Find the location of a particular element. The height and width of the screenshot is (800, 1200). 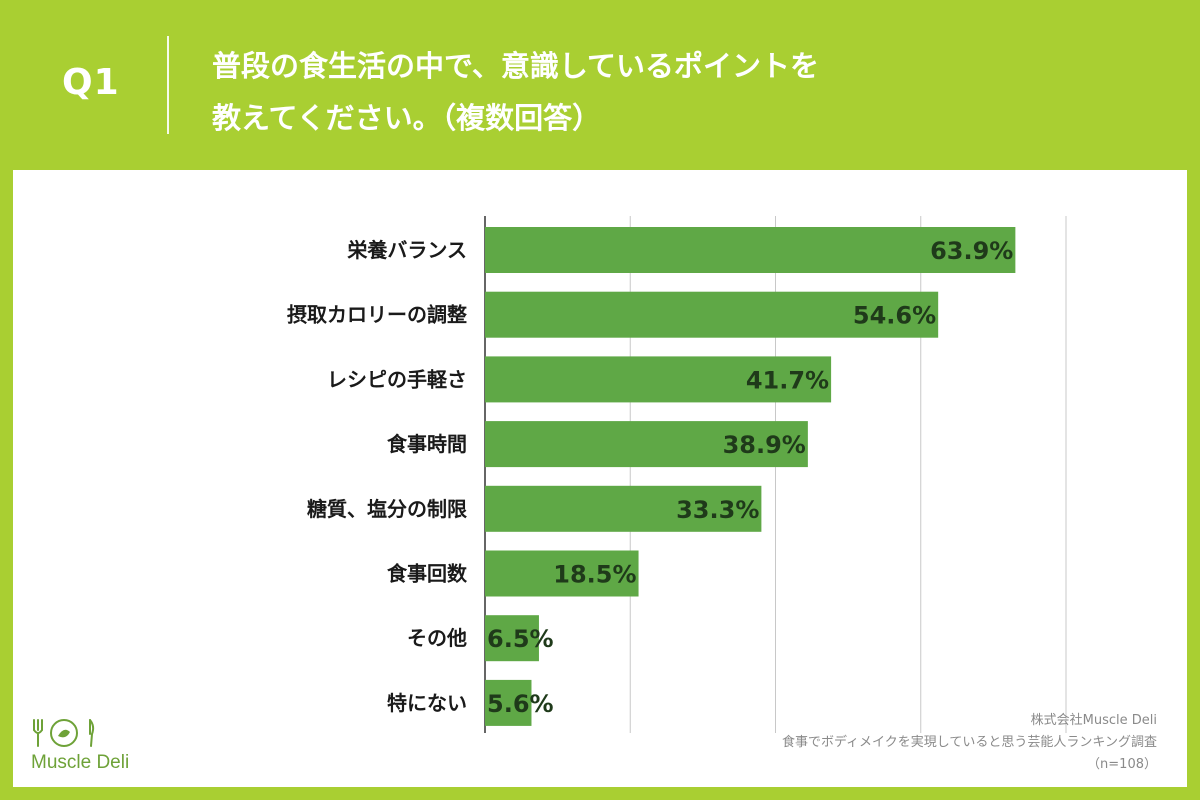

question-number: Q1 is located at coordinates (91, 82).